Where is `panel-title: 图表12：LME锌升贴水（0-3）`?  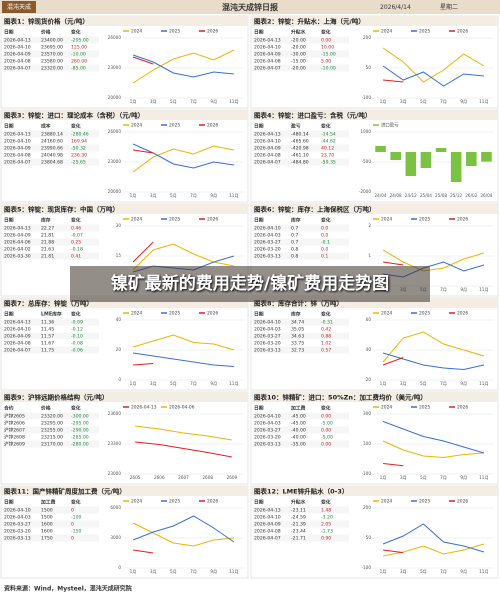 panel-title: 图表12：LME锌升贴水（0-3） is located at coordinates (301, 491).